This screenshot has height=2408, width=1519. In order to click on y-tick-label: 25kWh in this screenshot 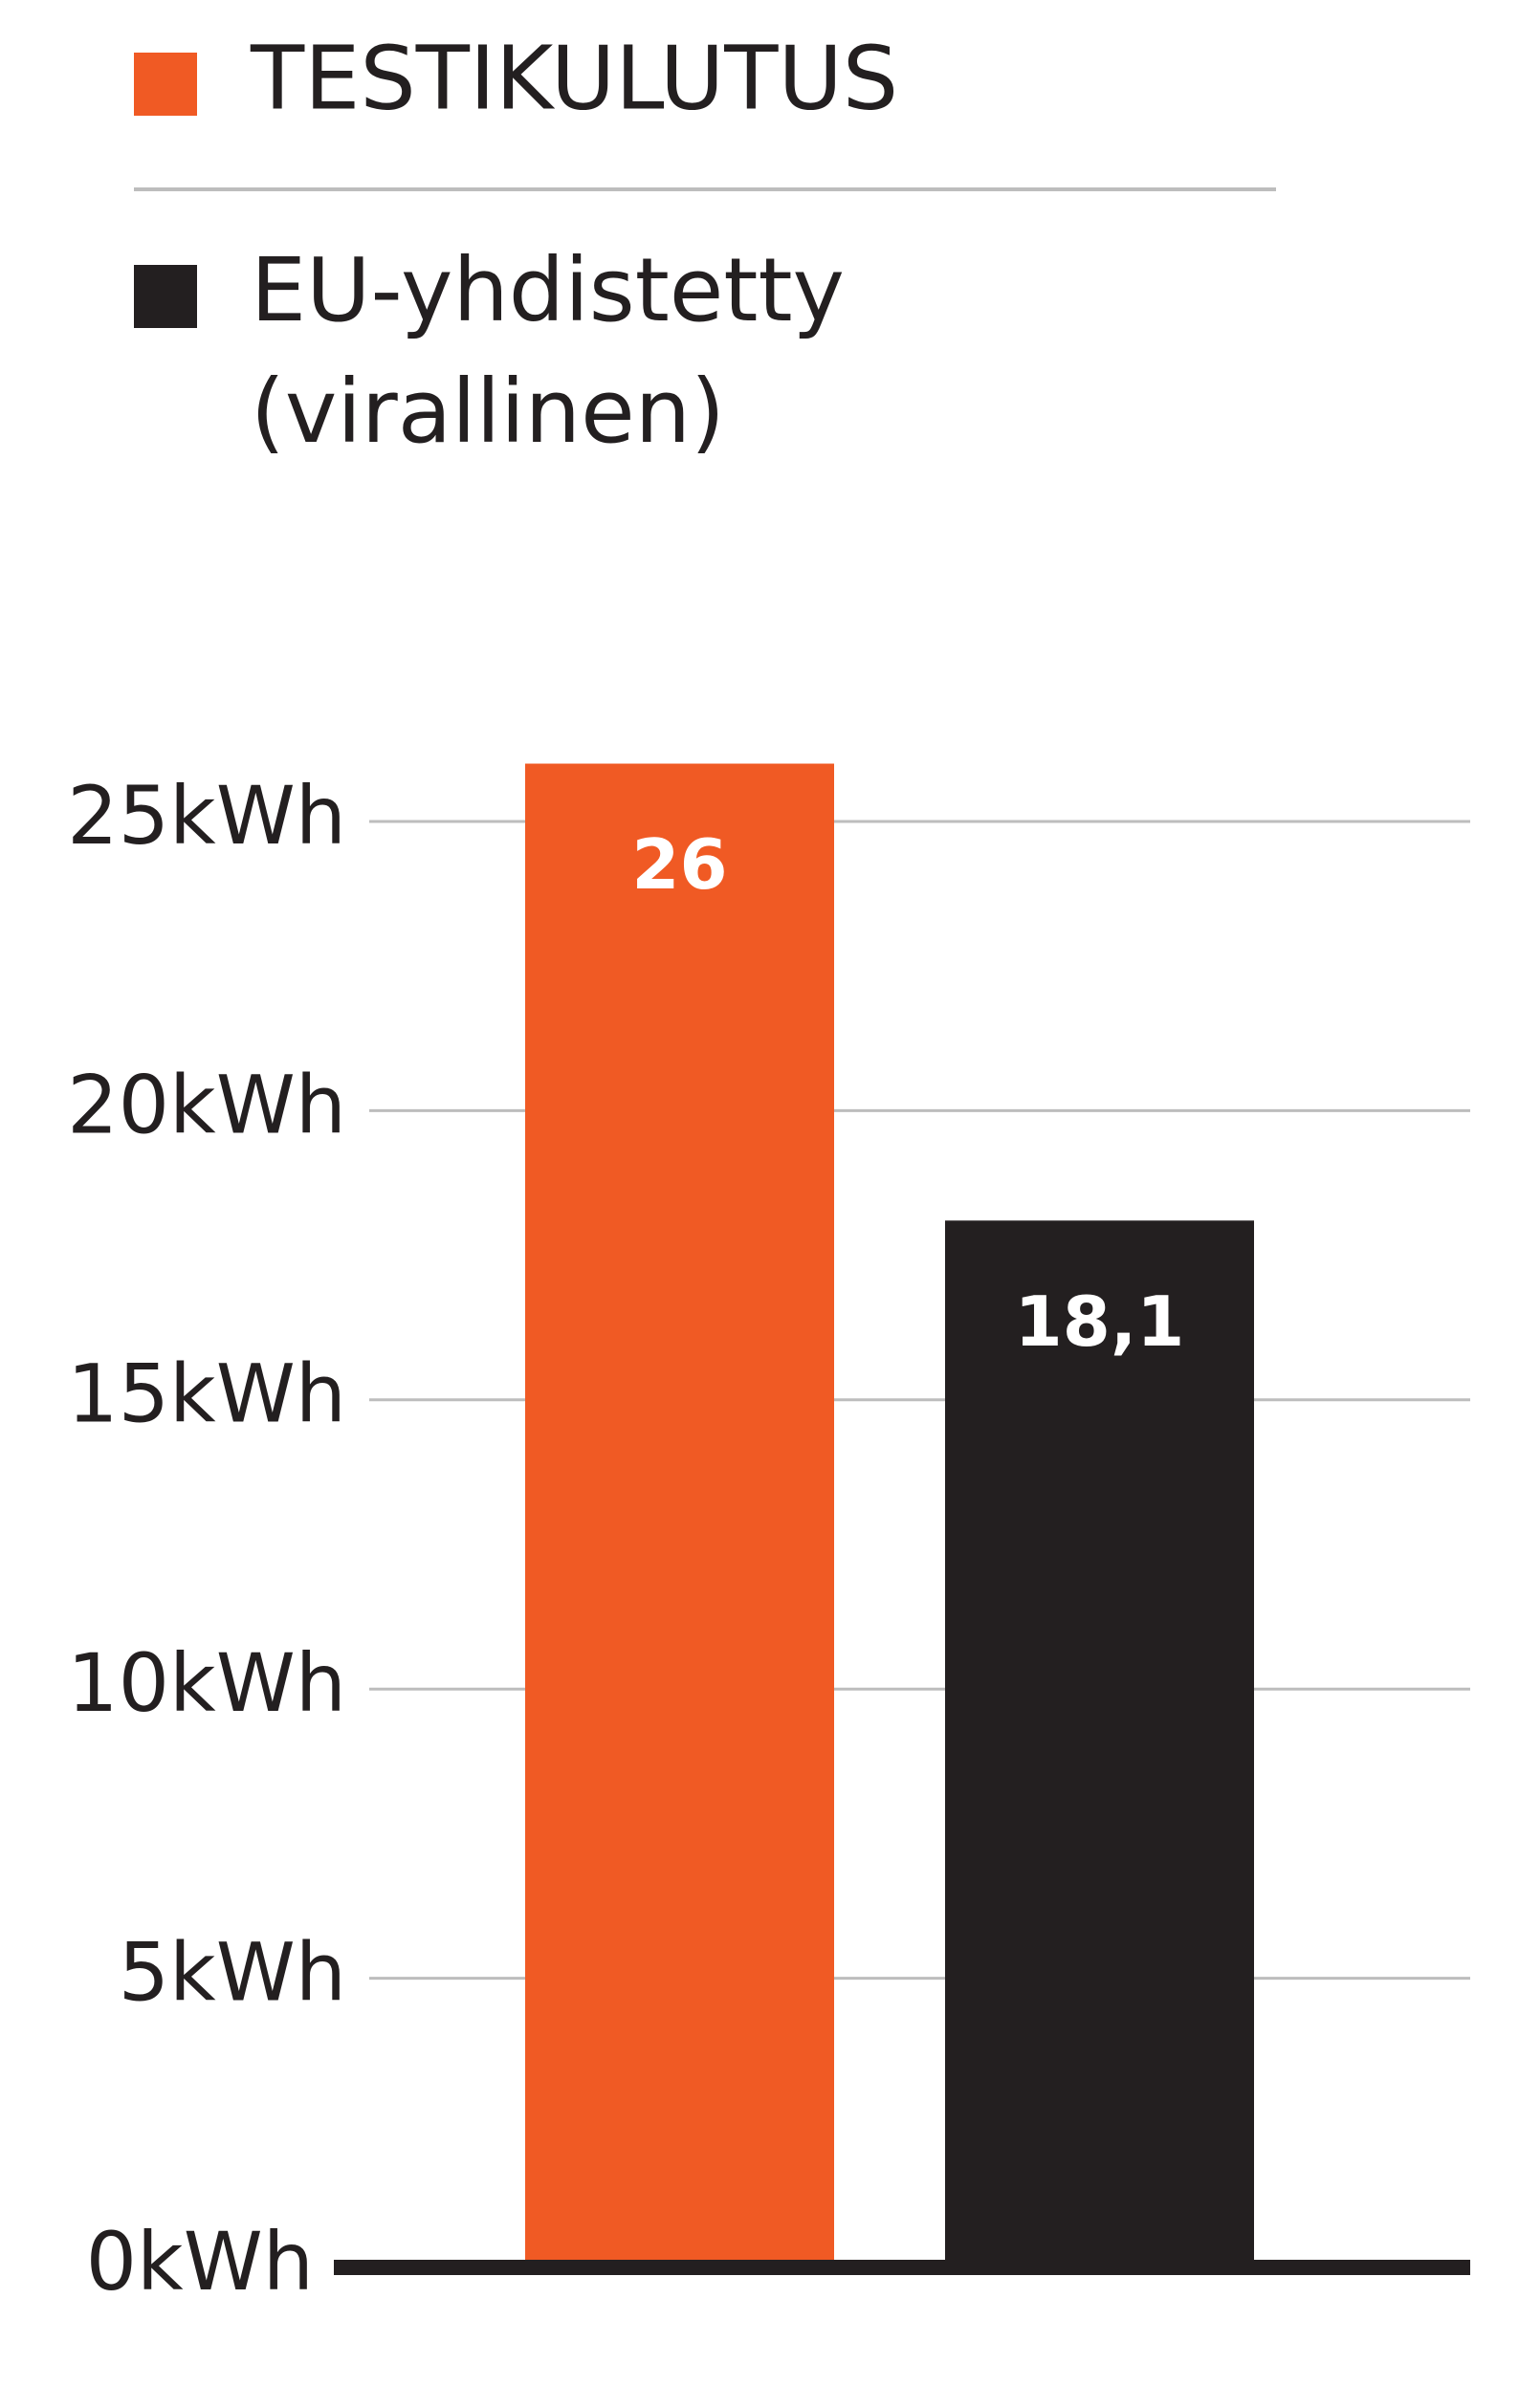, I will do `click(206, 816)`.